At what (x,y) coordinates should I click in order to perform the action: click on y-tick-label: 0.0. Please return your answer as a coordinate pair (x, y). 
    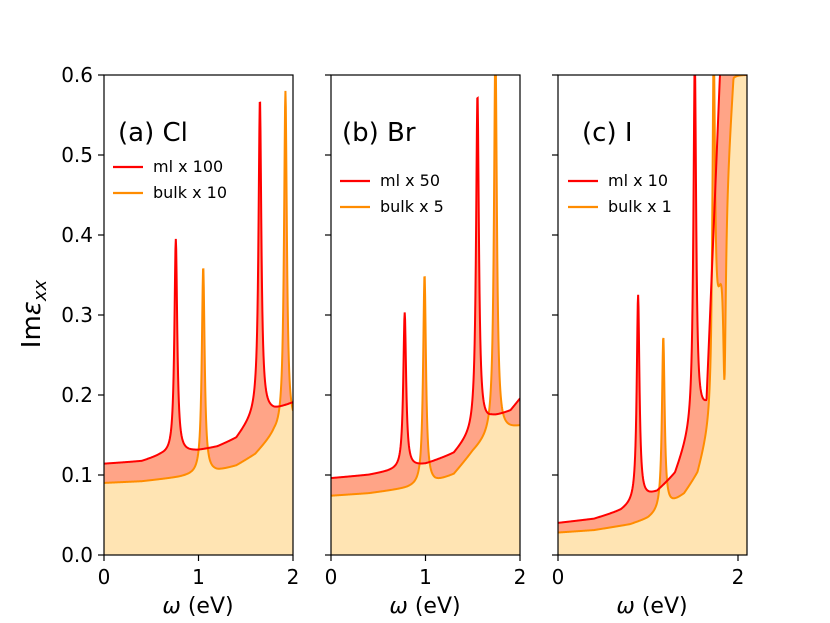
    Looking at the image, I should click on (77, 555).